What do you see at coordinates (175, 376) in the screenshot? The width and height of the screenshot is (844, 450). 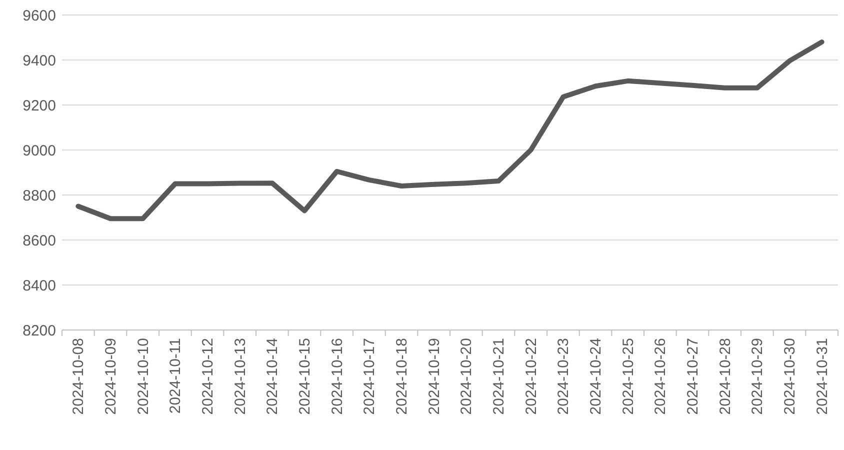 I see `x-tick-label: 2024-10-11` at bounding box center [175, 376].